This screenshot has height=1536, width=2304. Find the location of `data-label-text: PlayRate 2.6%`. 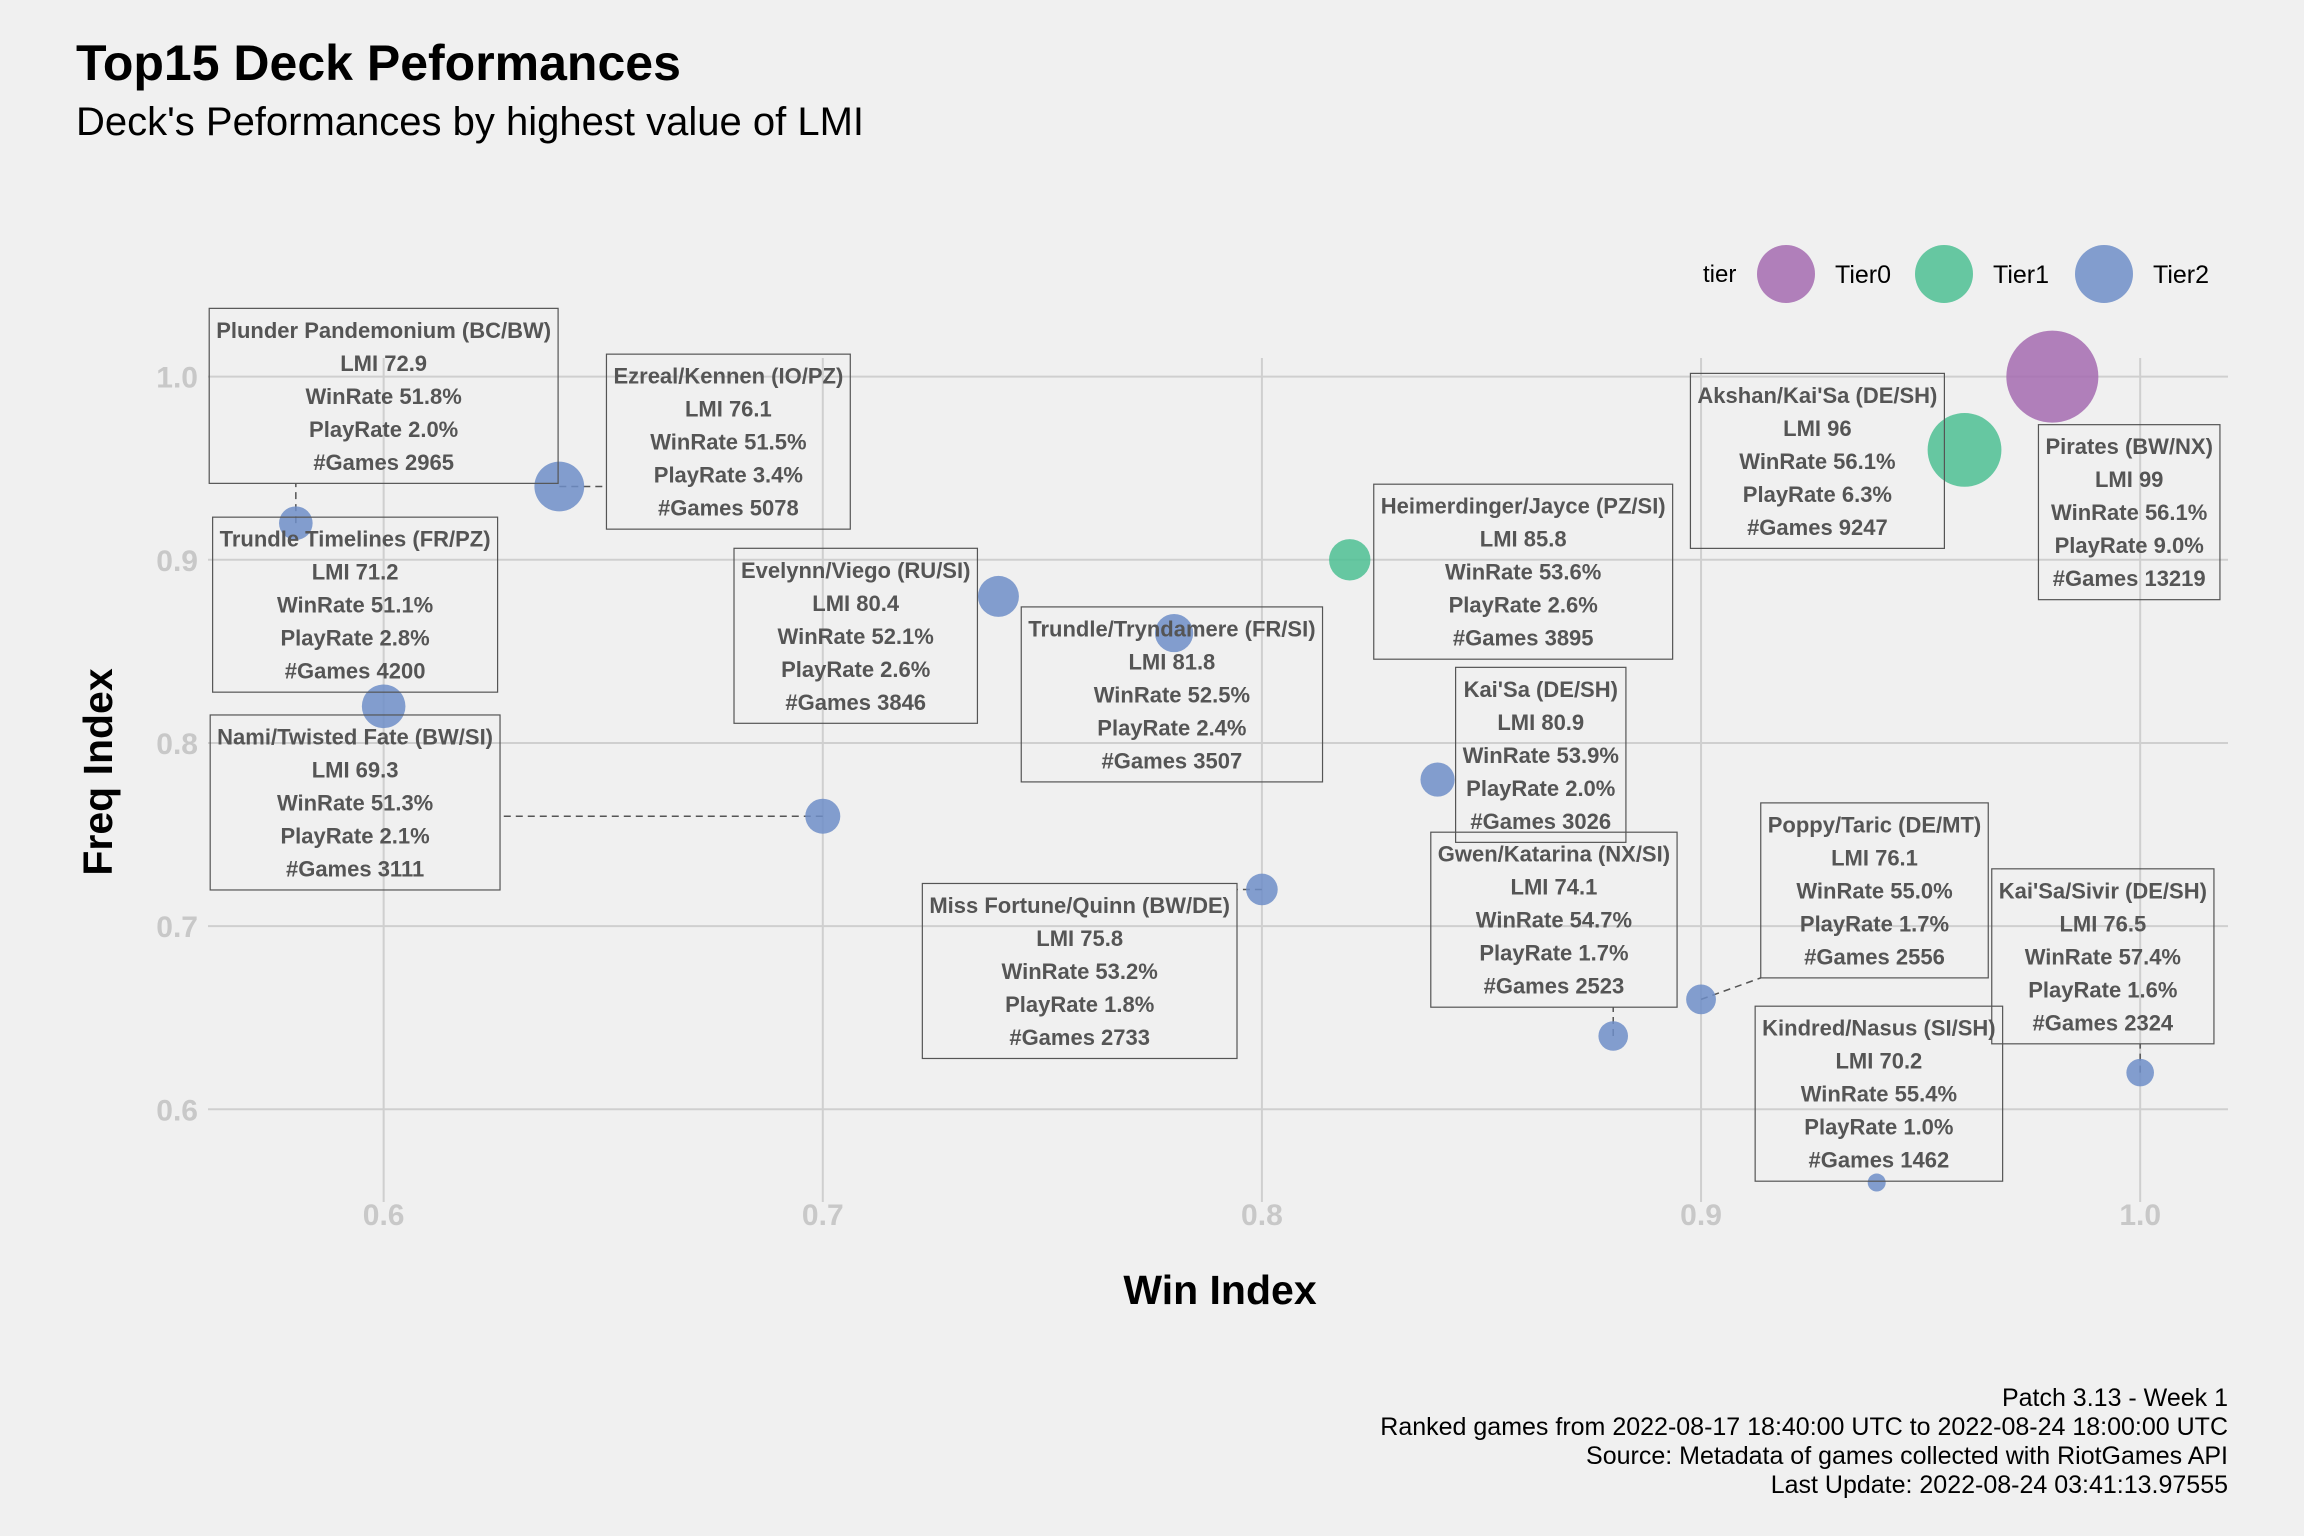

data-label-text: PlayRate 2.6% is located at coordinates (855, 669).